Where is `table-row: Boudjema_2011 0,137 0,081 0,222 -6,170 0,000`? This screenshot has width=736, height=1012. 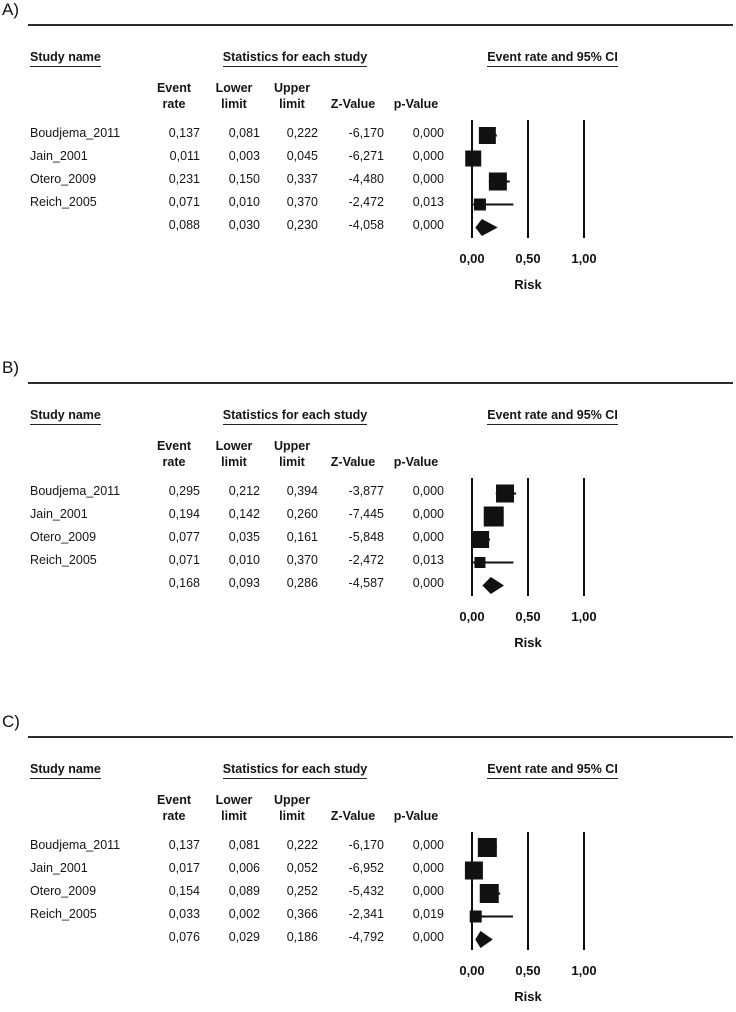 table-row: Boudjema_2011 0,137 0,081 0,222 -6,170 0,000 is located at coordinates (230, 845).